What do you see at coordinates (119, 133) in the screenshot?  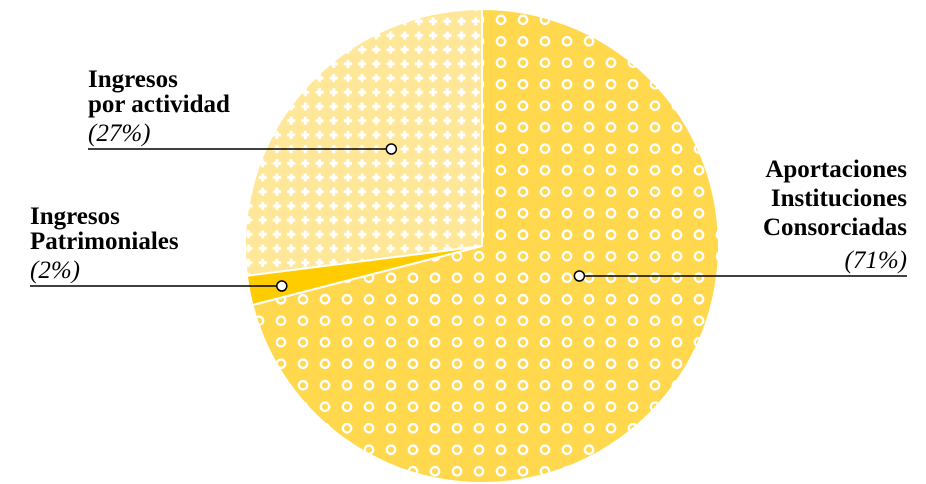 I see `slice-label-percent: (27%)` at bounding box center [119, 133].